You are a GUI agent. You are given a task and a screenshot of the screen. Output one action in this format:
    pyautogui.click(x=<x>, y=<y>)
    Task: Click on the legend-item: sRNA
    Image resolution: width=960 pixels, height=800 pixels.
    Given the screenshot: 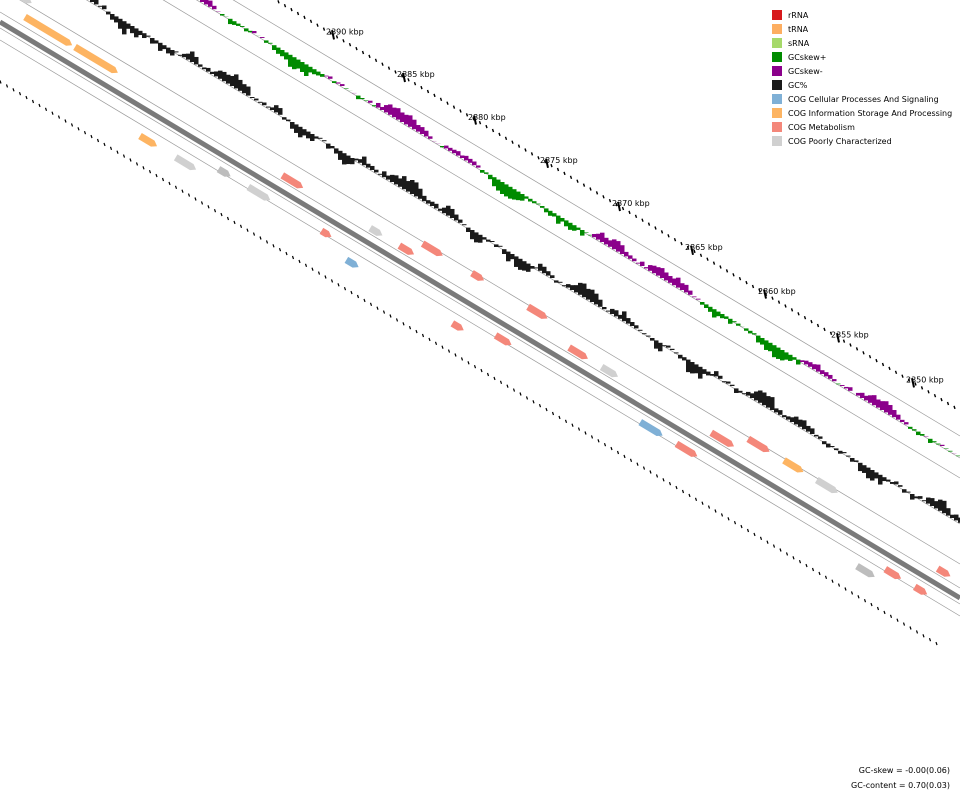 What is the action you would take?
    pyautogui.click(x=862, y=43)
    